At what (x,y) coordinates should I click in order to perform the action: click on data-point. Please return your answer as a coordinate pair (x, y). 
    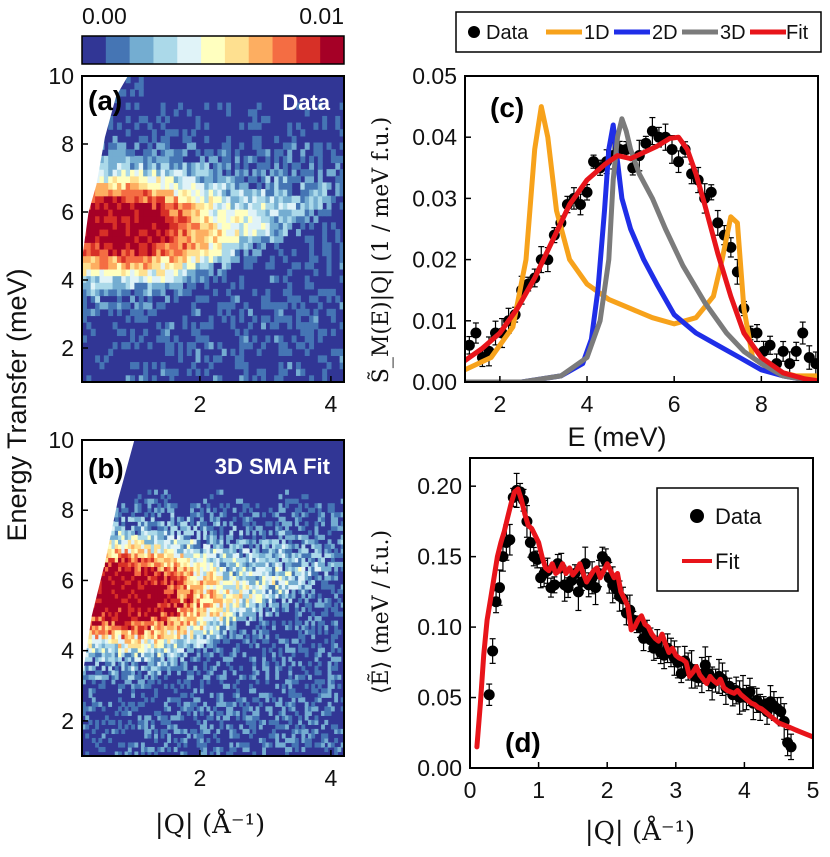
    Looking at the image, I should click on (510, 540).